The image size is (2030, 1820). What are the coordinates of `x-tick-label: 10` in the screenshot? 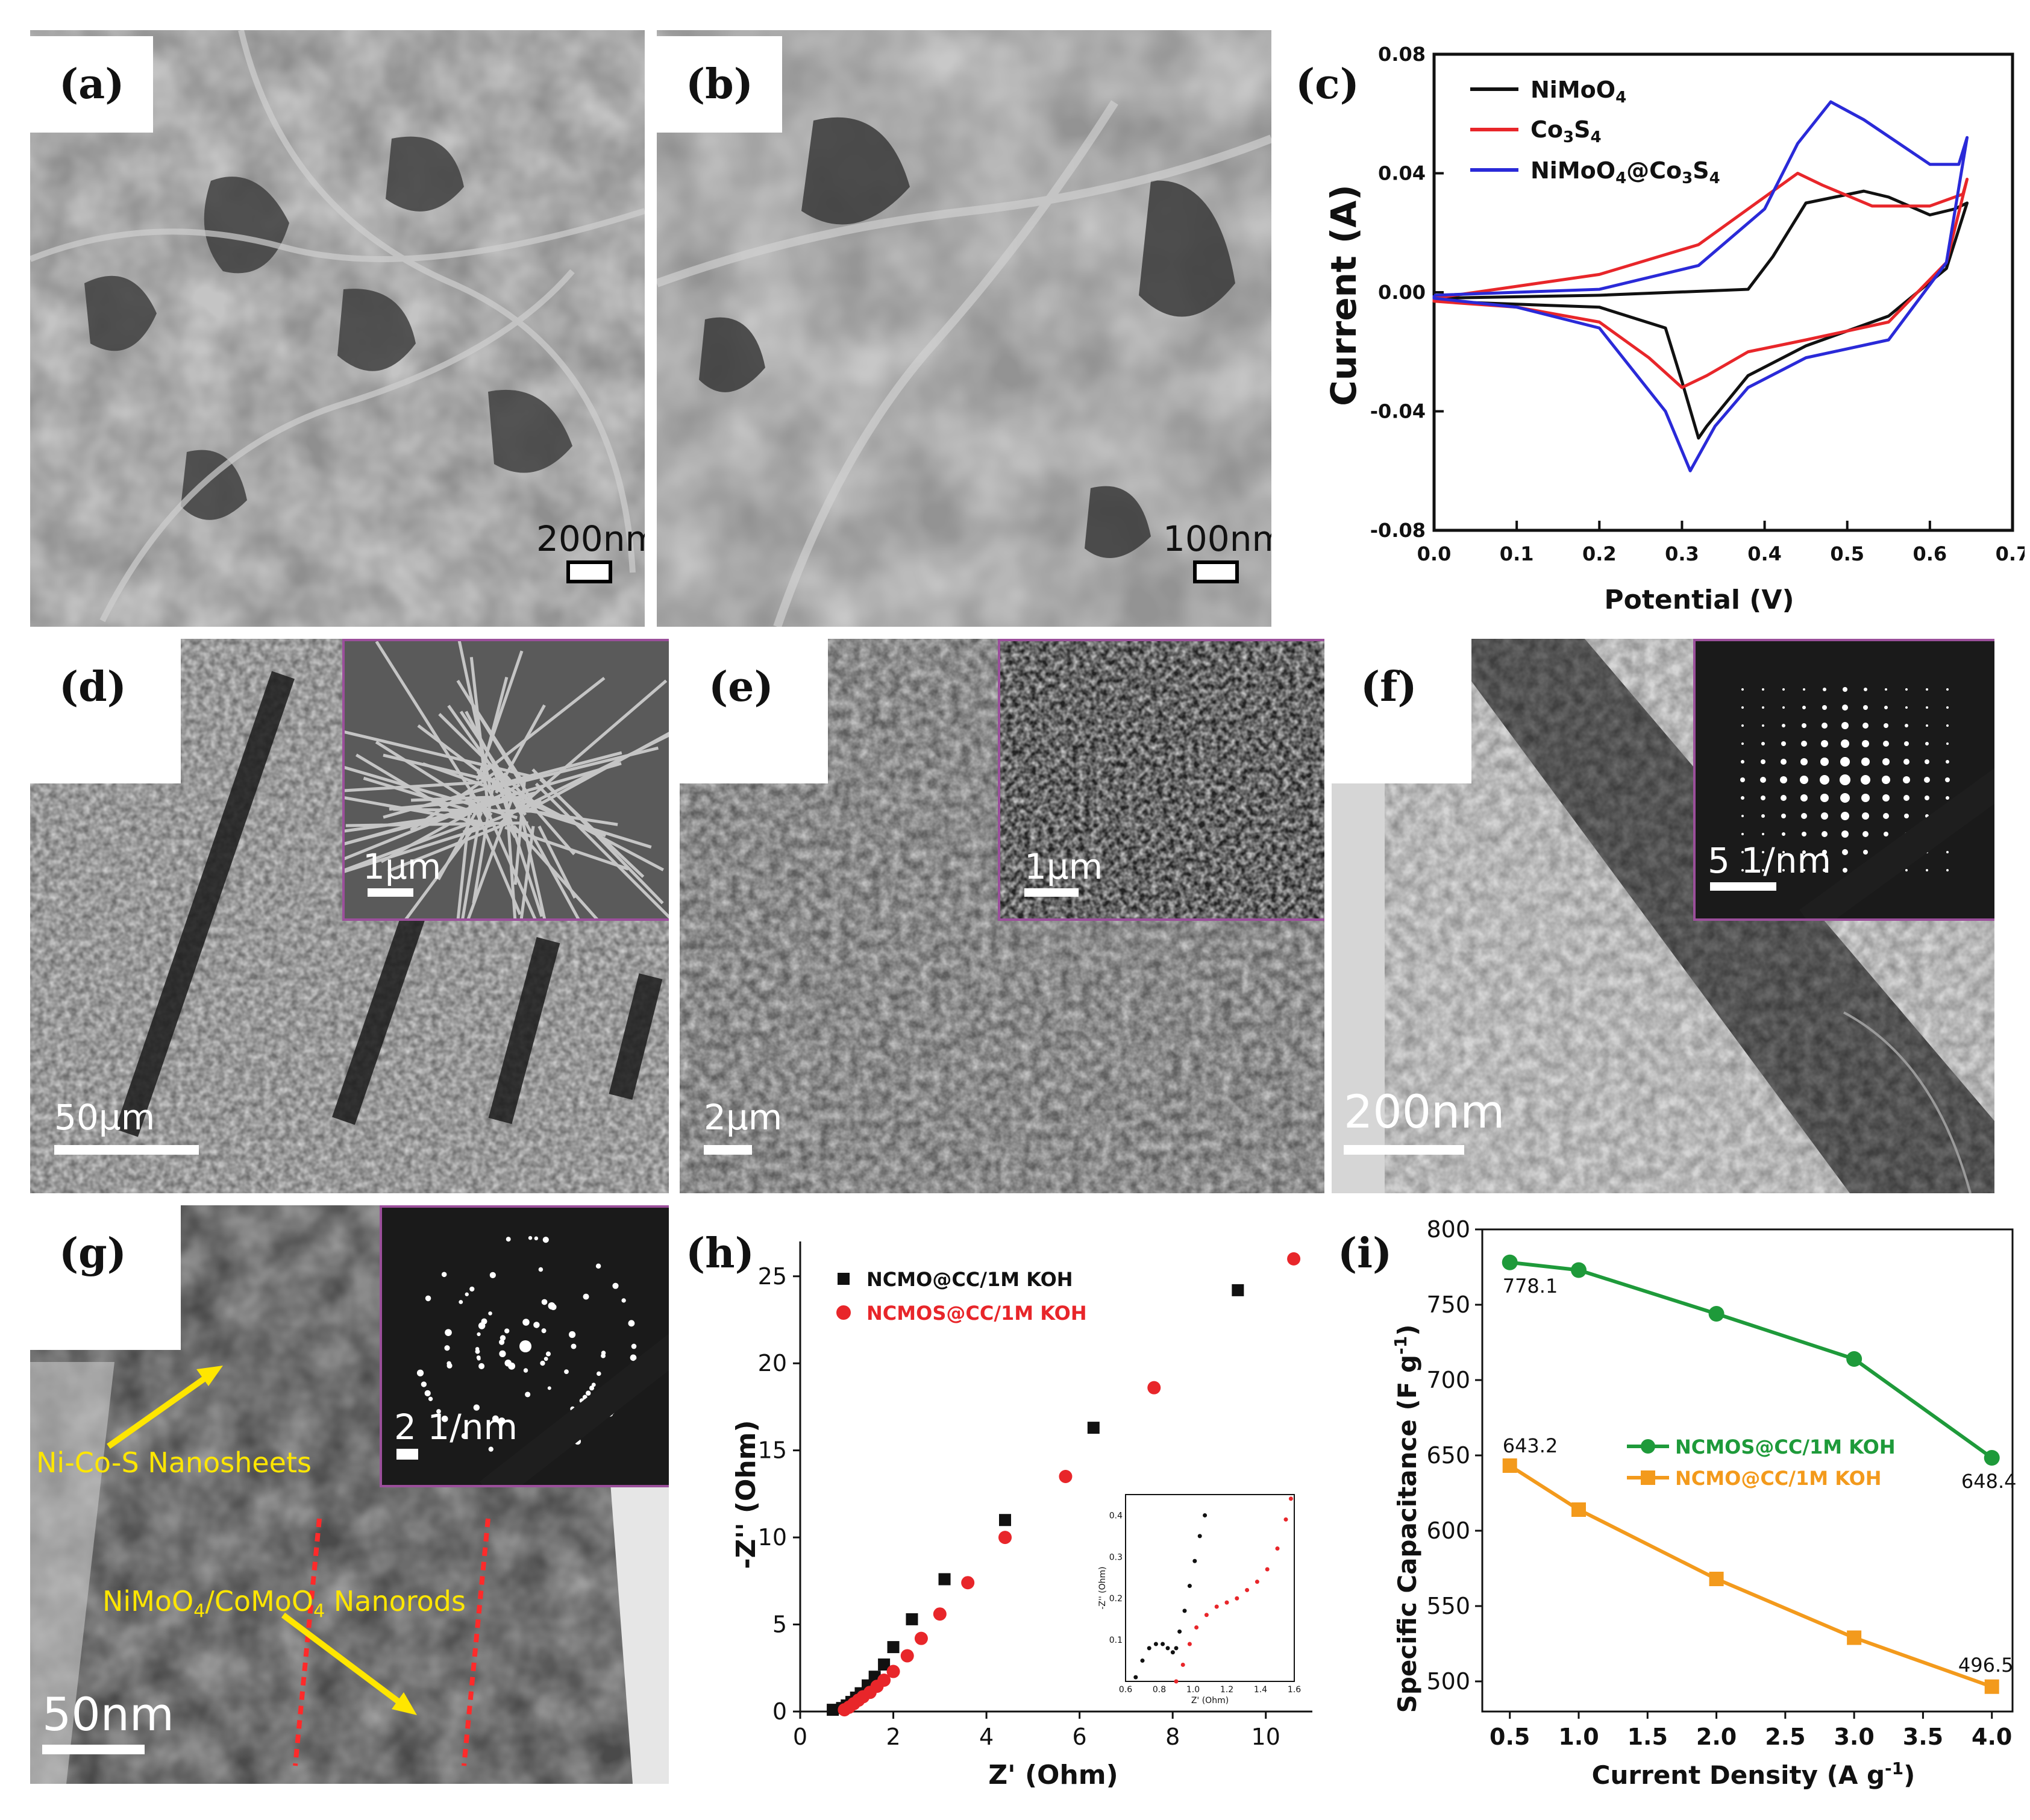 It's located at (1266, 1737).